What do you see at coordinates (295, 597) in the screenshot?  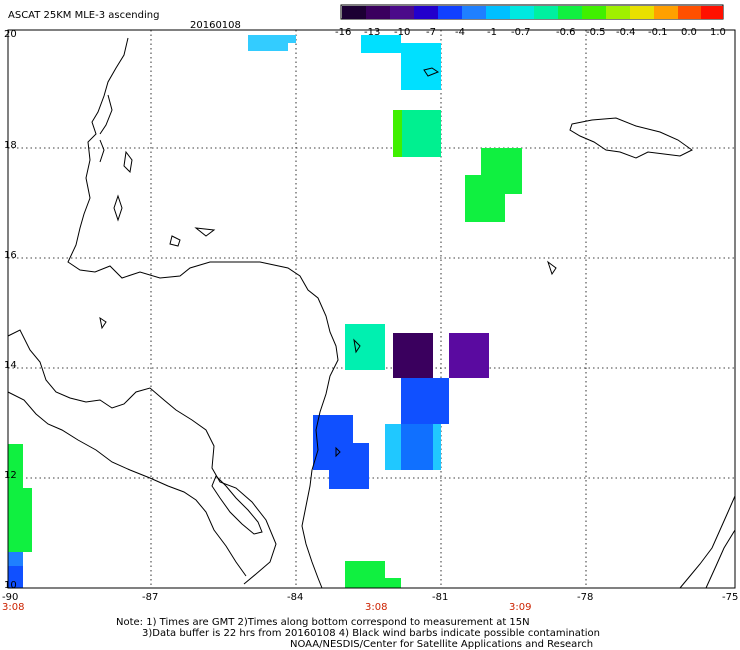 I see `lon-label: -84` at bounding box center [295, 597].